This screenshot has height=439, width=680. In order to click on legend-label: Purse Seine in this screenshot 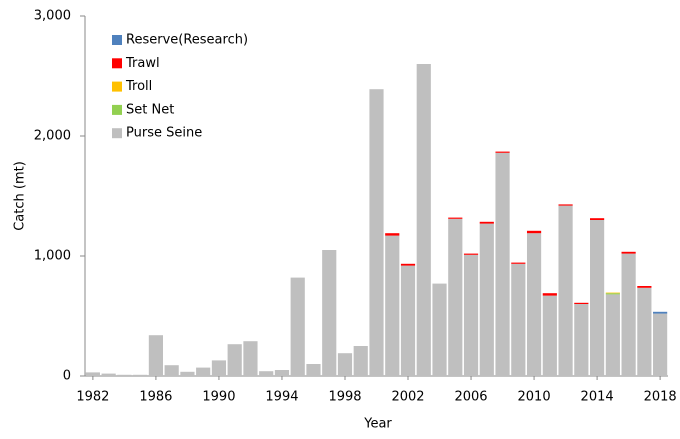, I will do `click(164, 133)`.